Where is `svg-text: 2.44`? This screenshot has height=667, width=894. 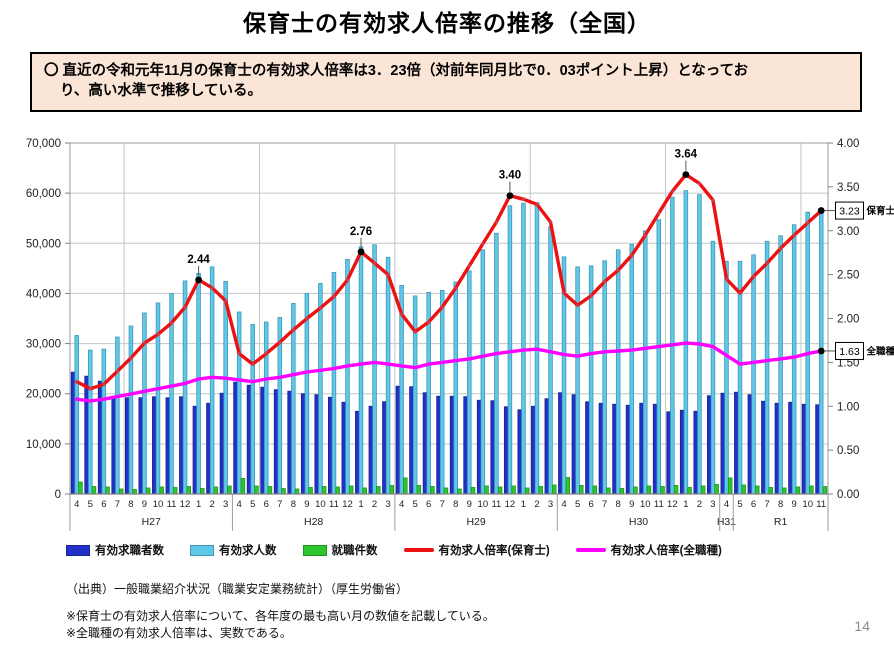
svg-text: 2.44 is located at coordinates (198, 260).